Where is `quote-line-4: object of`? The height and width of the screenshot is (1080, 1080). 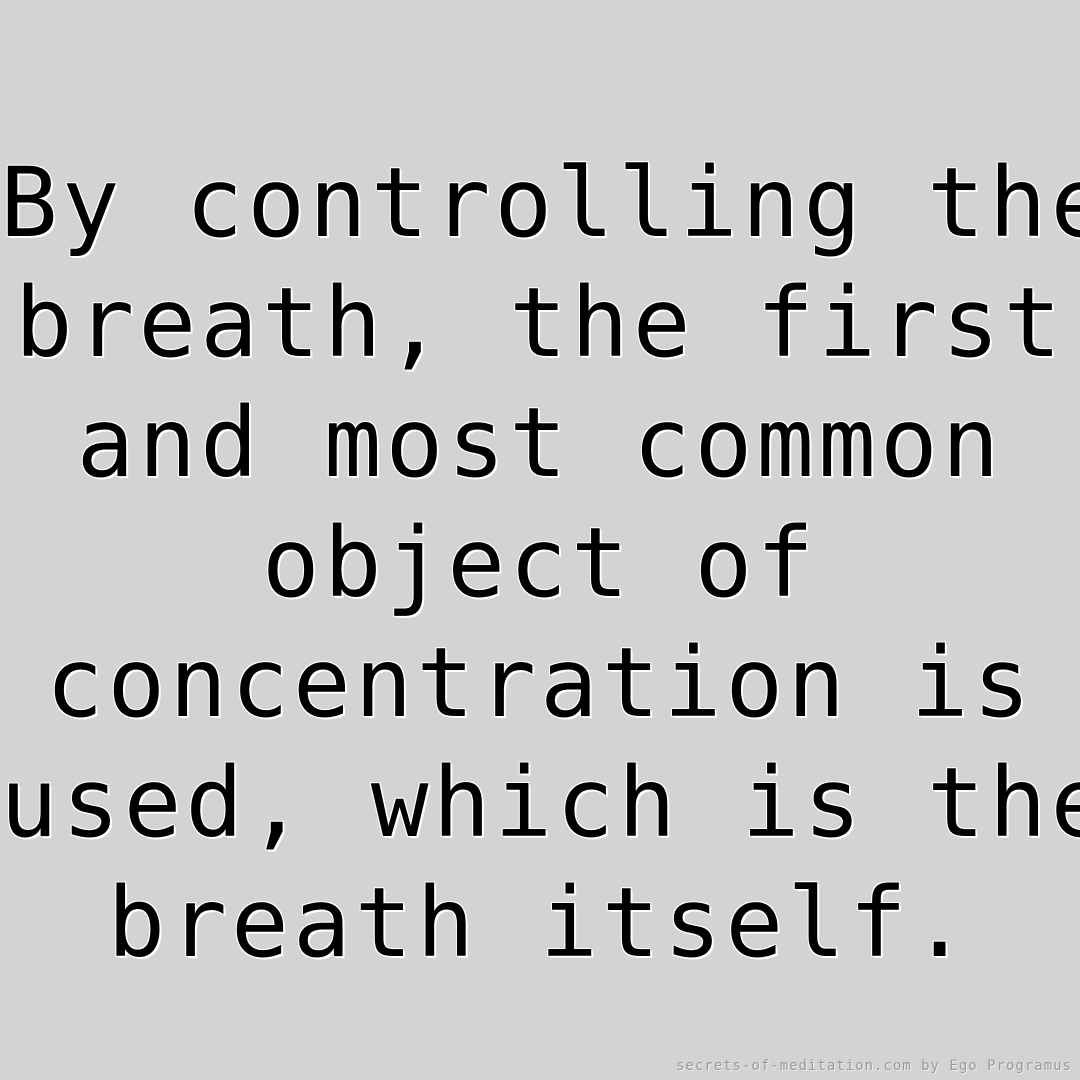
quote-line-4: object of is located at coordinates (540, 563).